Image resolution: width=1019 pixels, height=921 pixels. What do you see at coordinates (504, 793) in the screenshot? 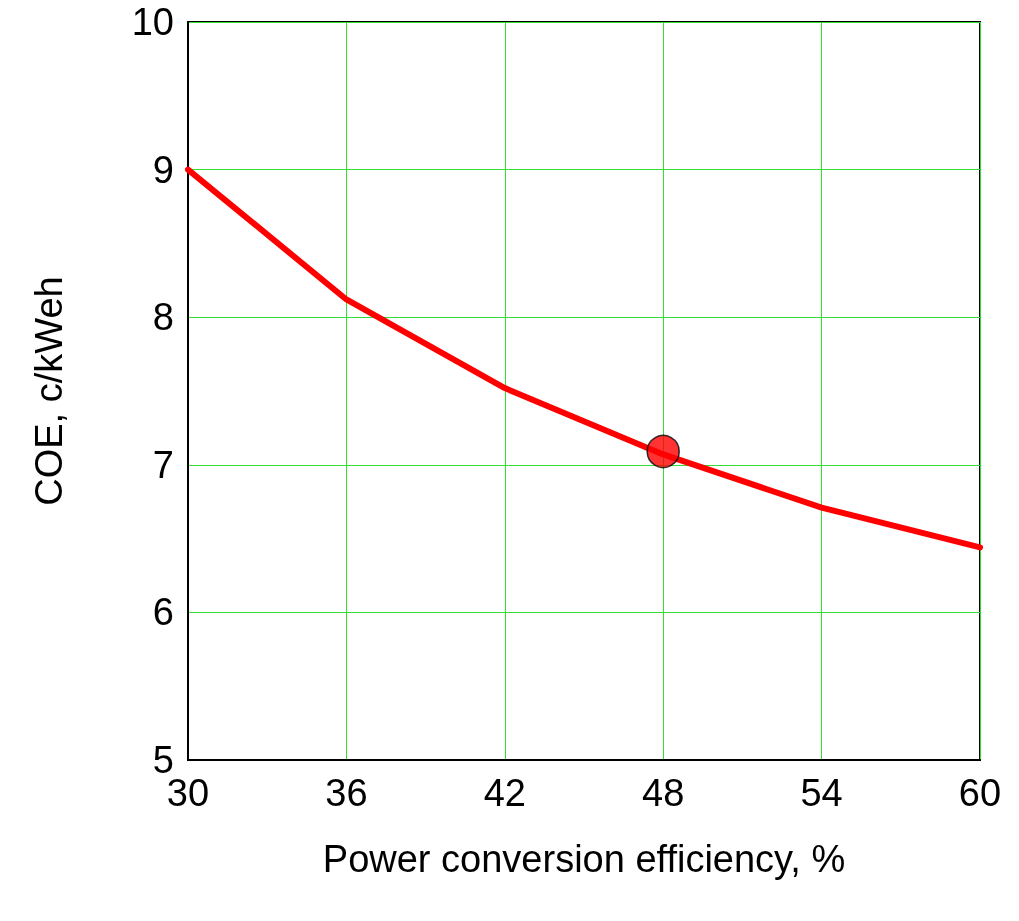
I see `x-tick-label: 42` at bounding box center [504, 793].